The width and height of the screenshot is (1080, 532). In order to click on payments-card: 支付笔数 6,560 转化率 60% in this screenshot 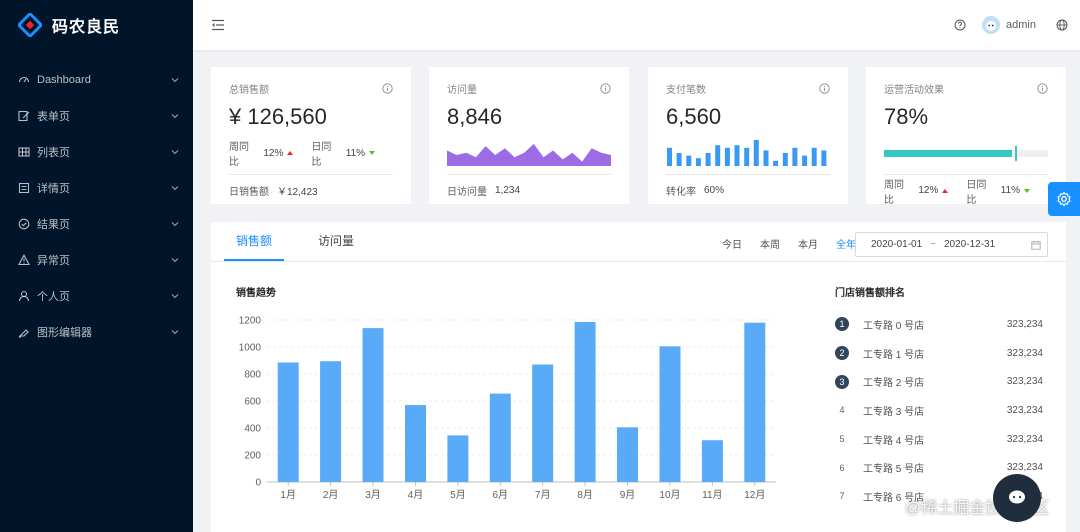, I will do `click(748, 135)`.